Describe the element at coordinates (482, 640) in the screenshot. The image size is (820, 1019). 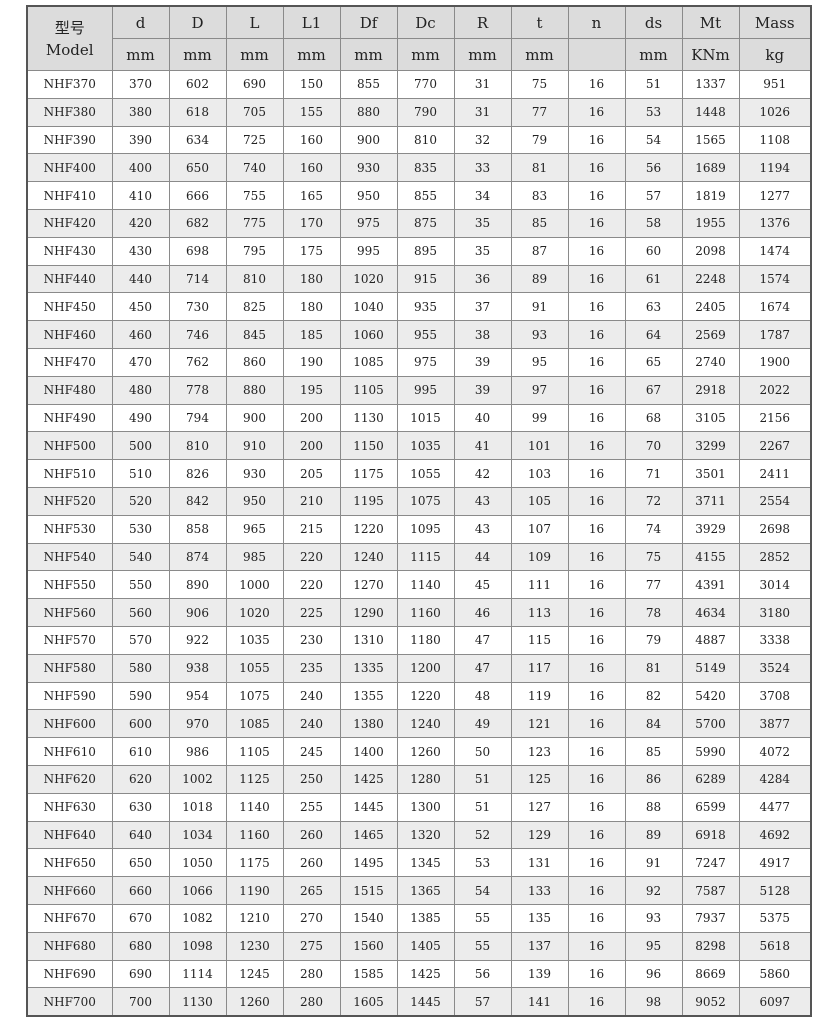
I see `value-cell: 47` at that location.